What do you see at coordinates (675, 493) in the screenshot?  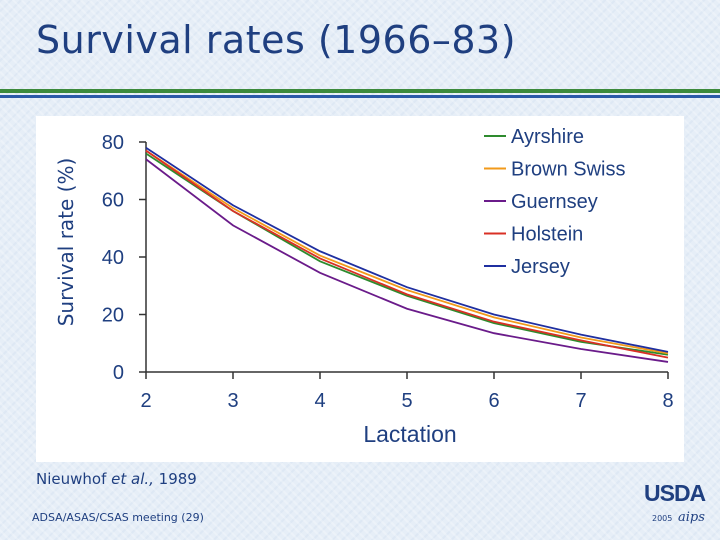 I see `usda-logo-text: USDA` at bounding box center [675, 493].